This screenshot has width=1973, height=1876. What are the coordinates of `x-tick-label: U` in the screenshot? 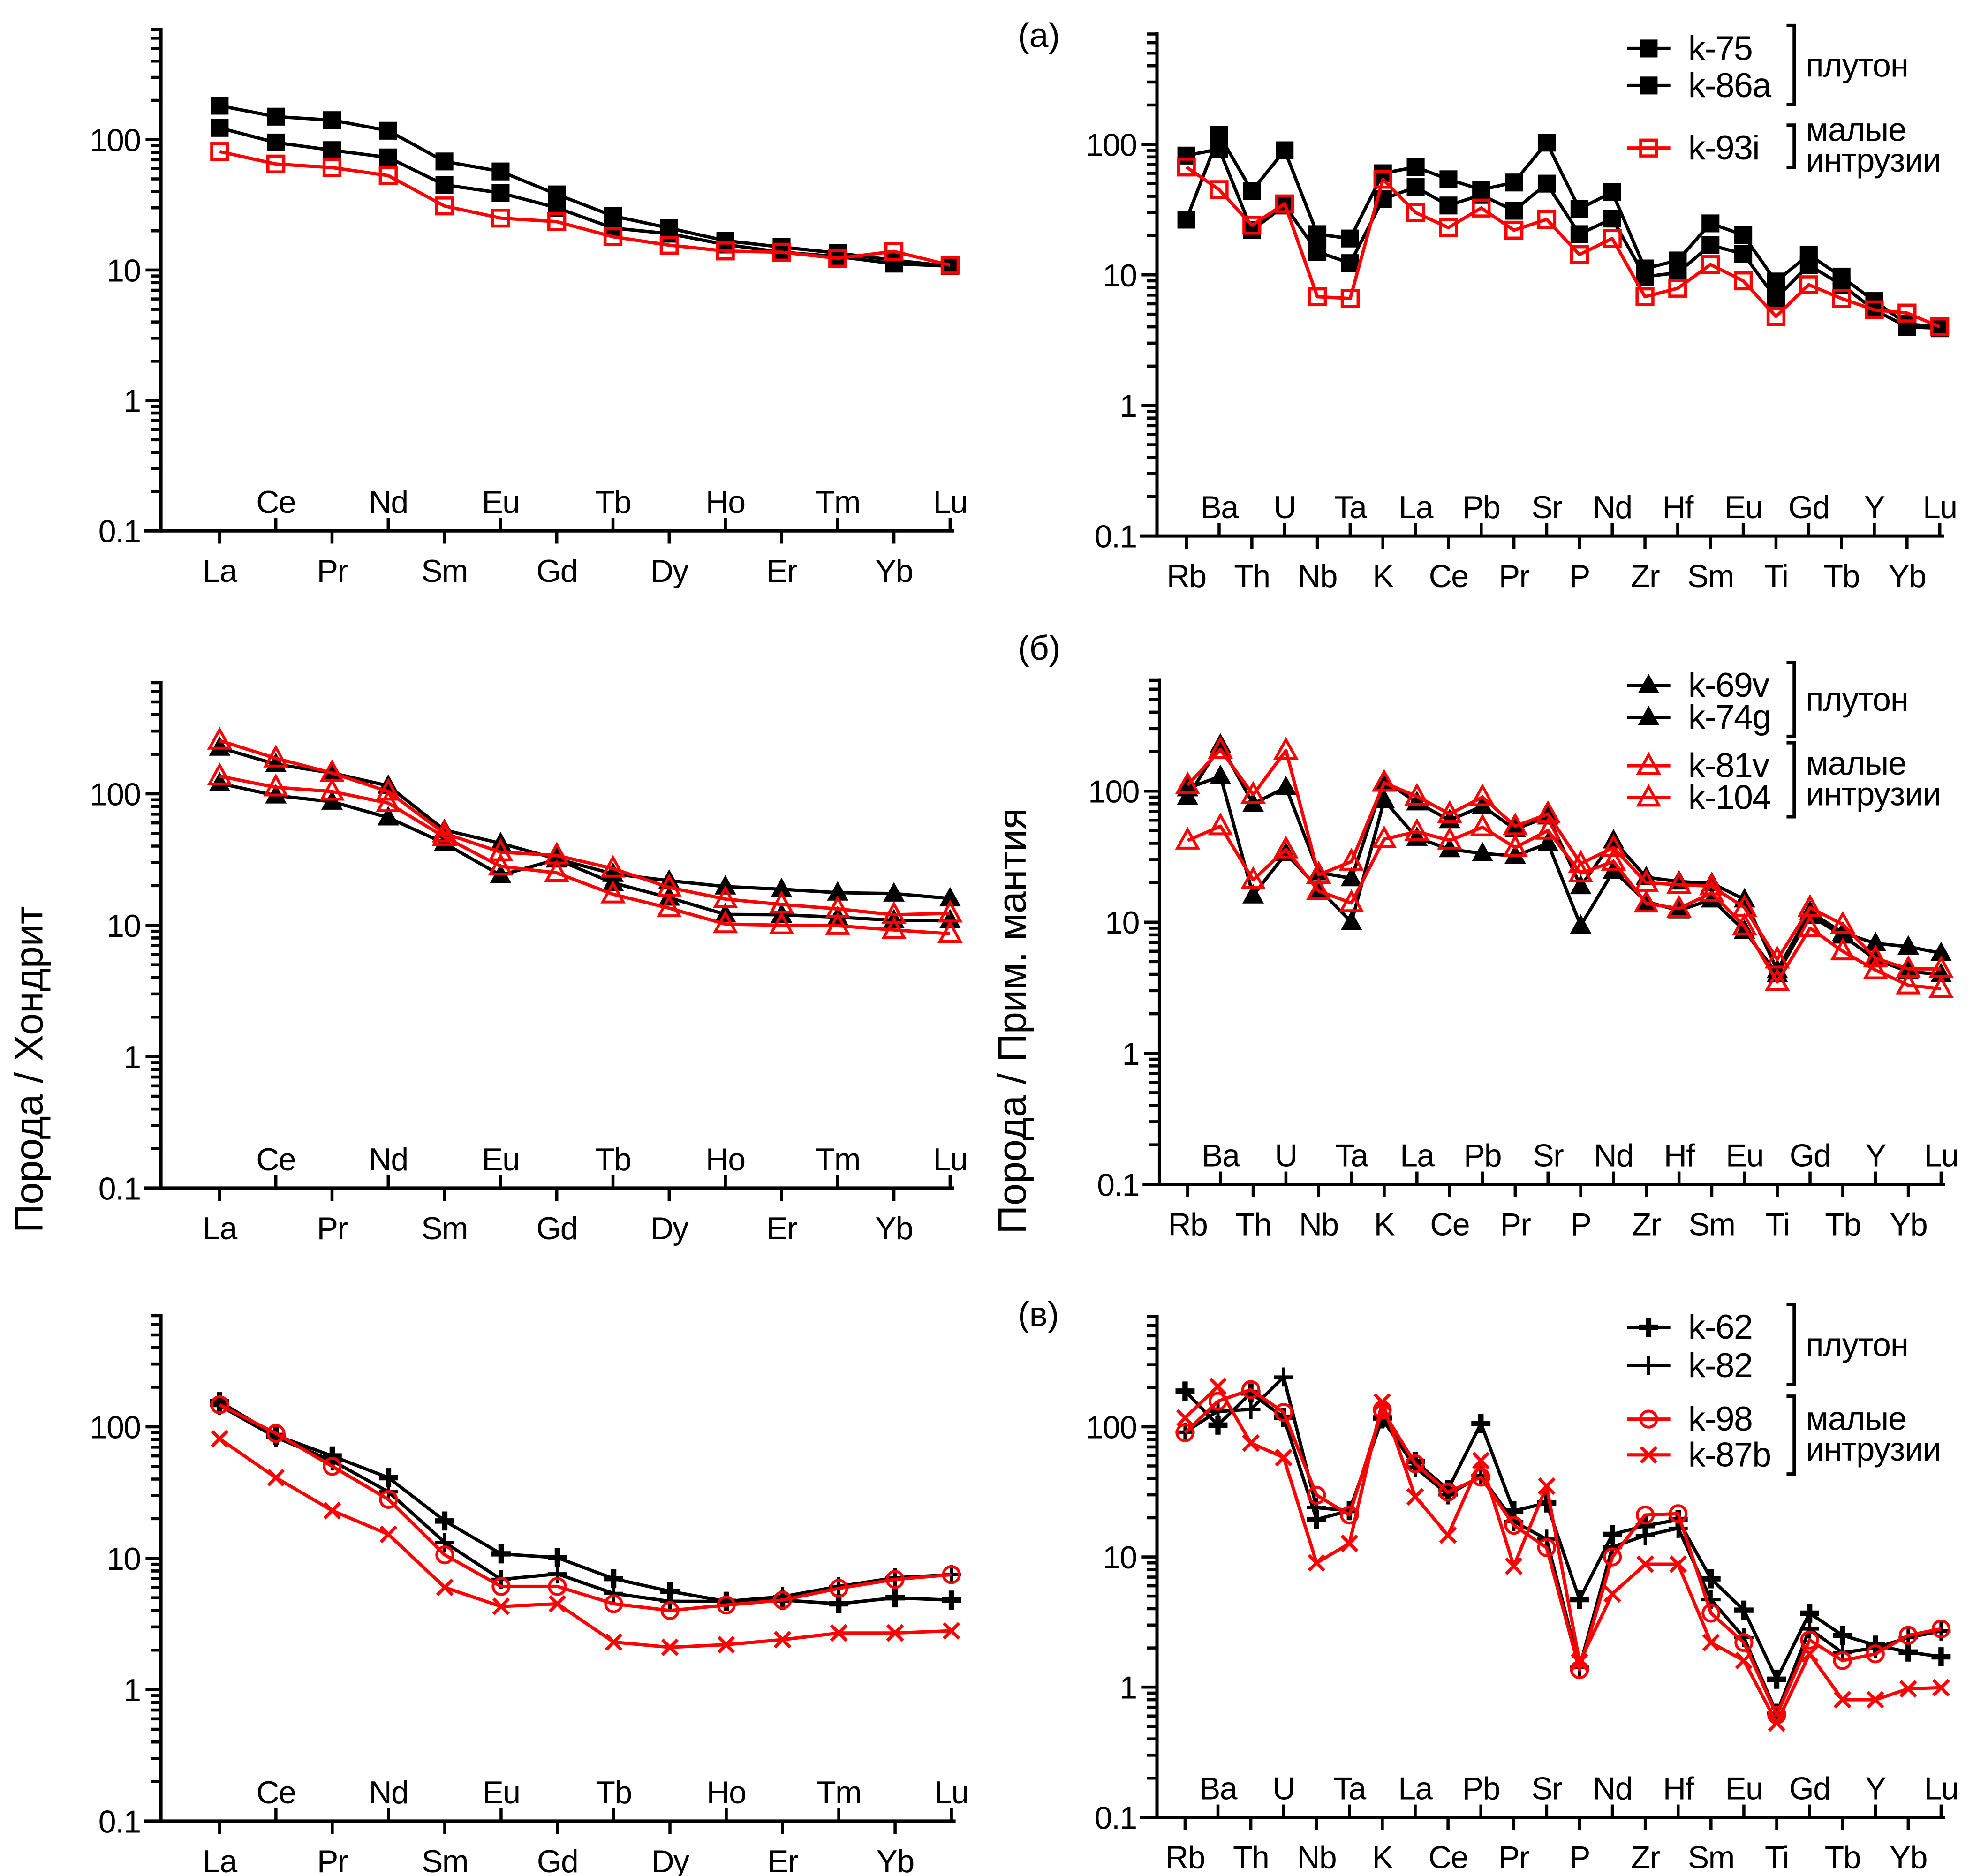 It's located at (1283, 1789).